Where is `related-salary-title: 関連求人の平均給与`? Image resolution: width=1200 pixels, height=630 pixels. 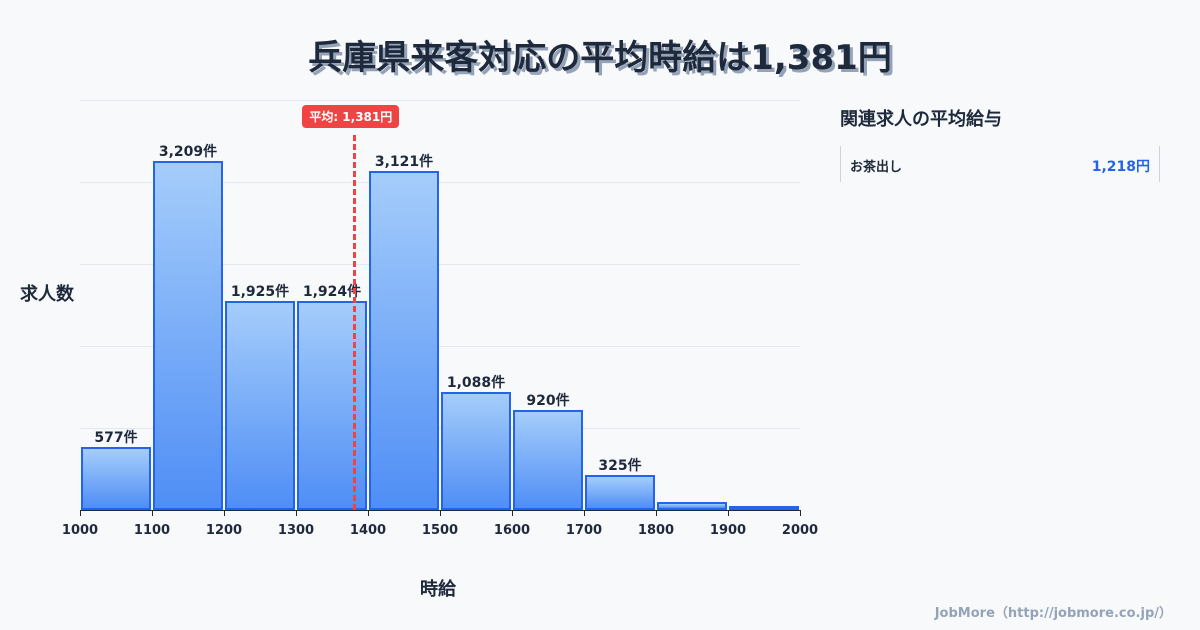
related-salary-title: 関連求人の平均給与 is located at coordinates (921, 119).